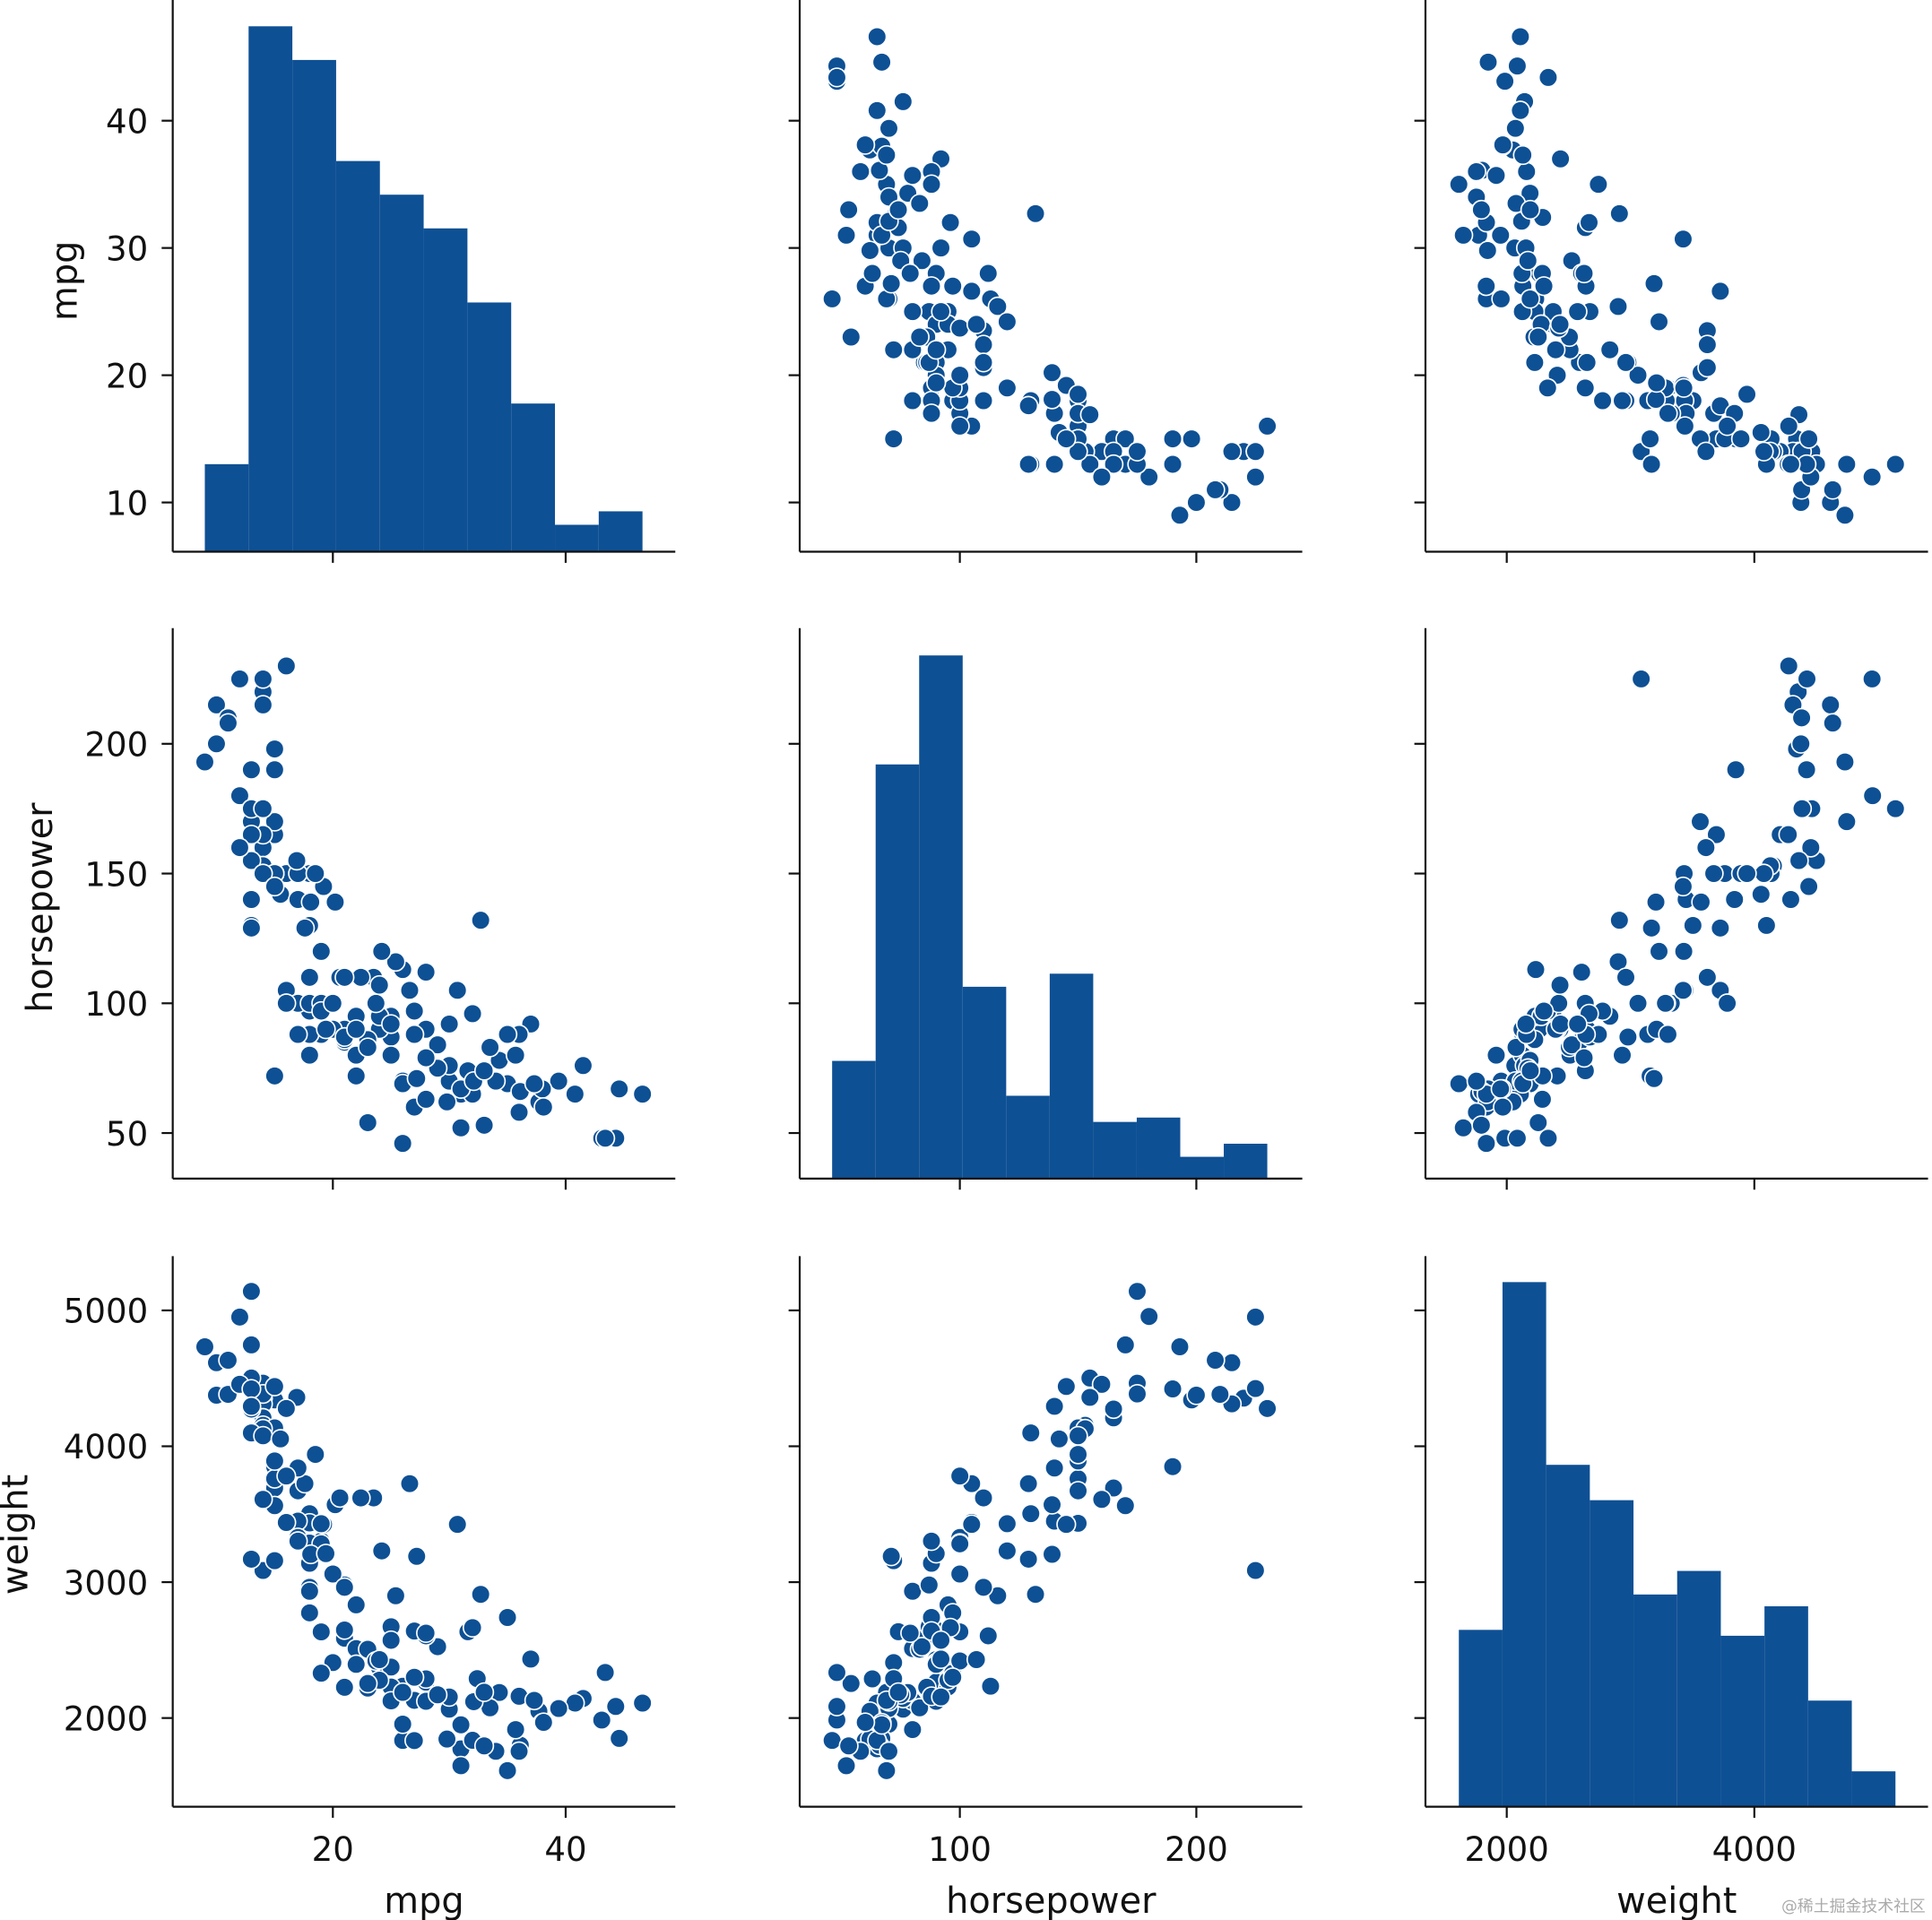  Describe the element at coordinates (127, 249) in the screenshot. I see `y-tick-label: 30` at that location.